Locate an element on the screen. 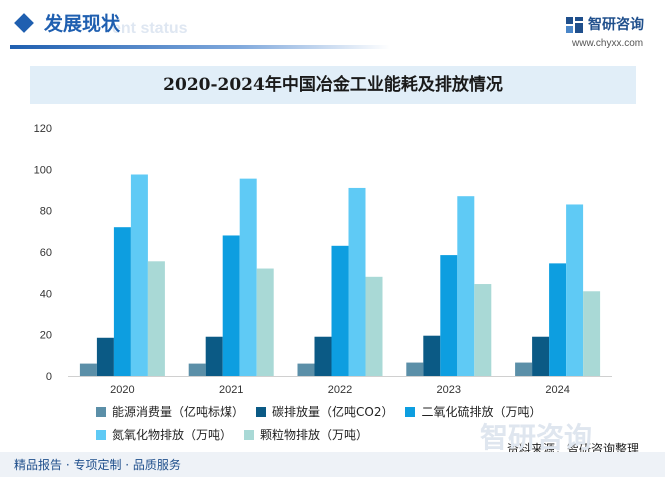 Image resolution: width=665 pixels, height=477 pixels. brand-url: www.chyxx.com is located at coordinates (608, 43).